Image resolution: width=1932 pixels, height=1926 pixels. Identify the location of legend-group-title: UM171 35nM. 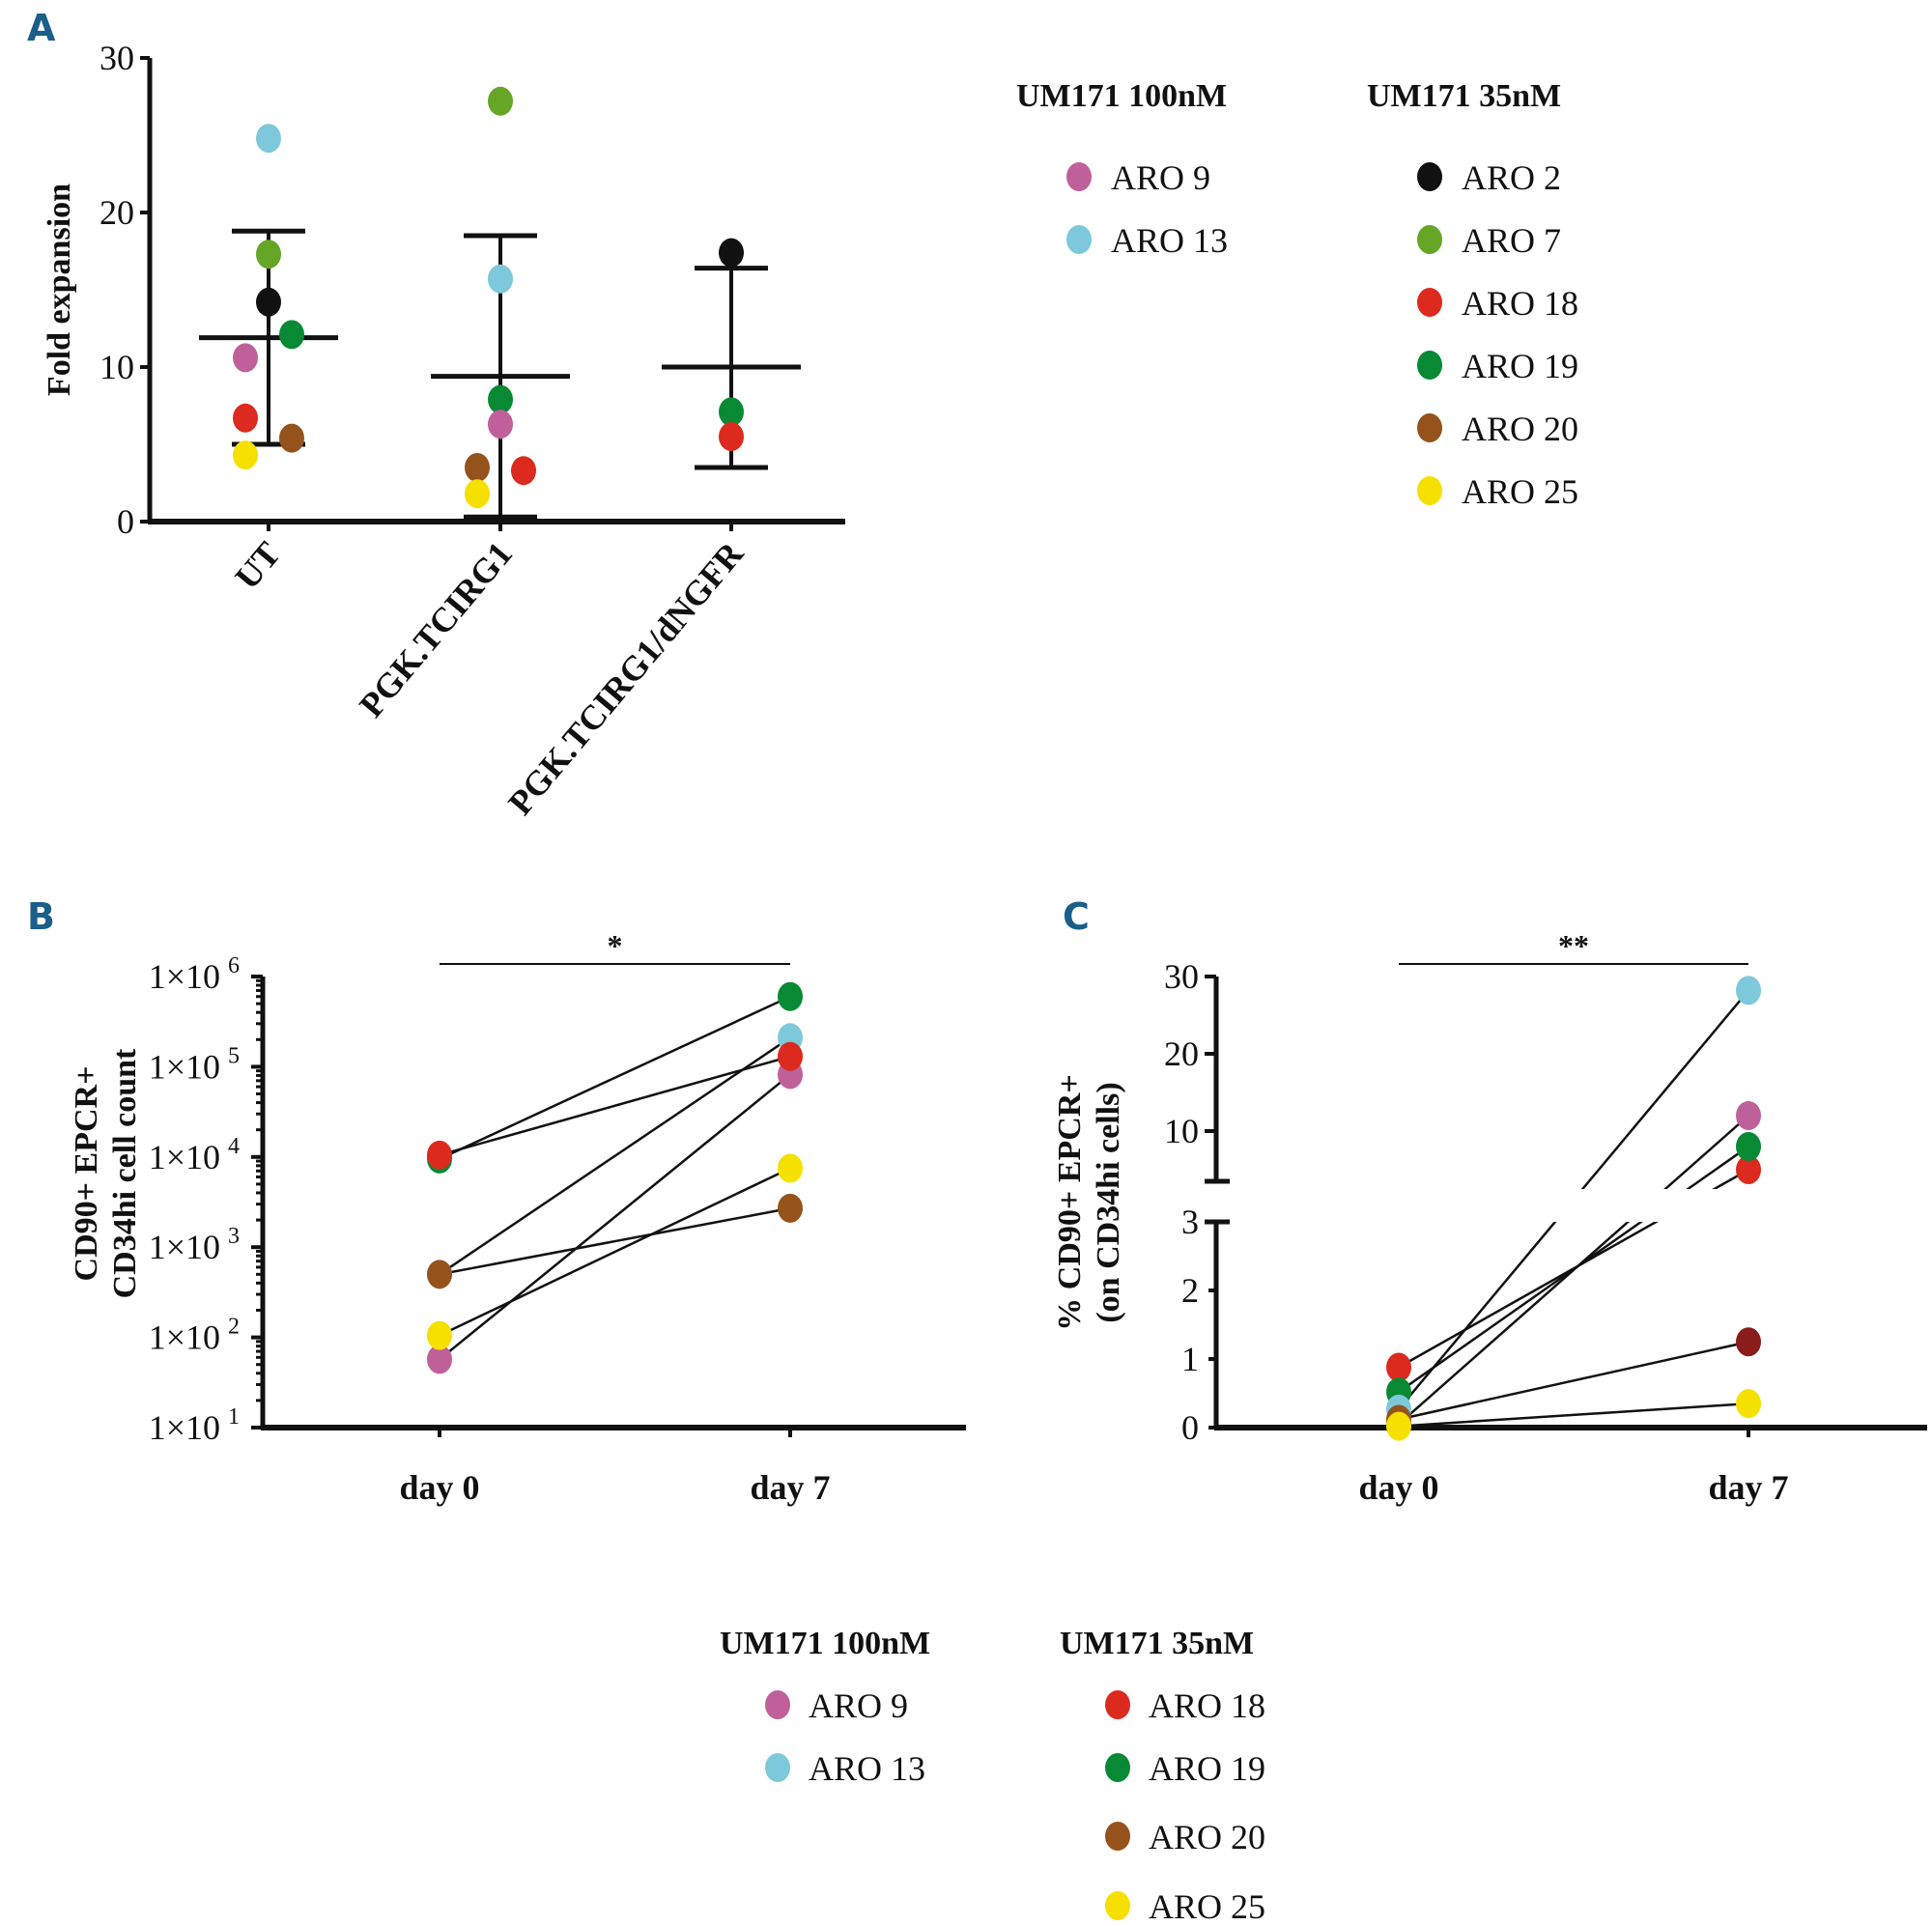
(1157, 1644).